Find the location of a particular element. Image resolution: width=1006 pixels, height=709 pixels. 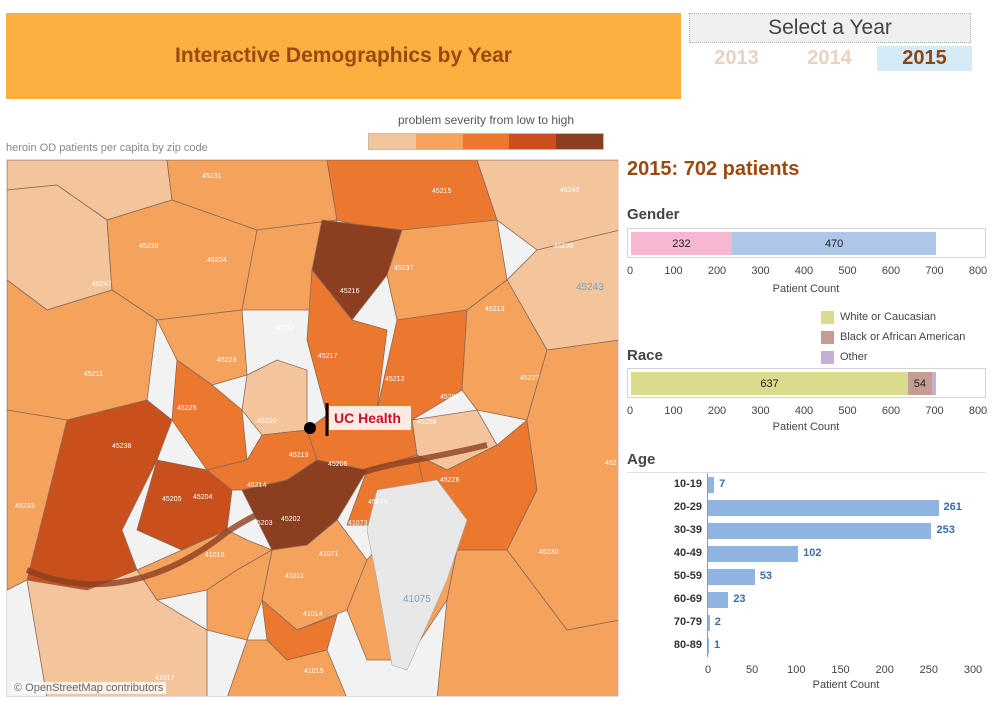

zip-label: 41016 is located at coordinates (215, 555).